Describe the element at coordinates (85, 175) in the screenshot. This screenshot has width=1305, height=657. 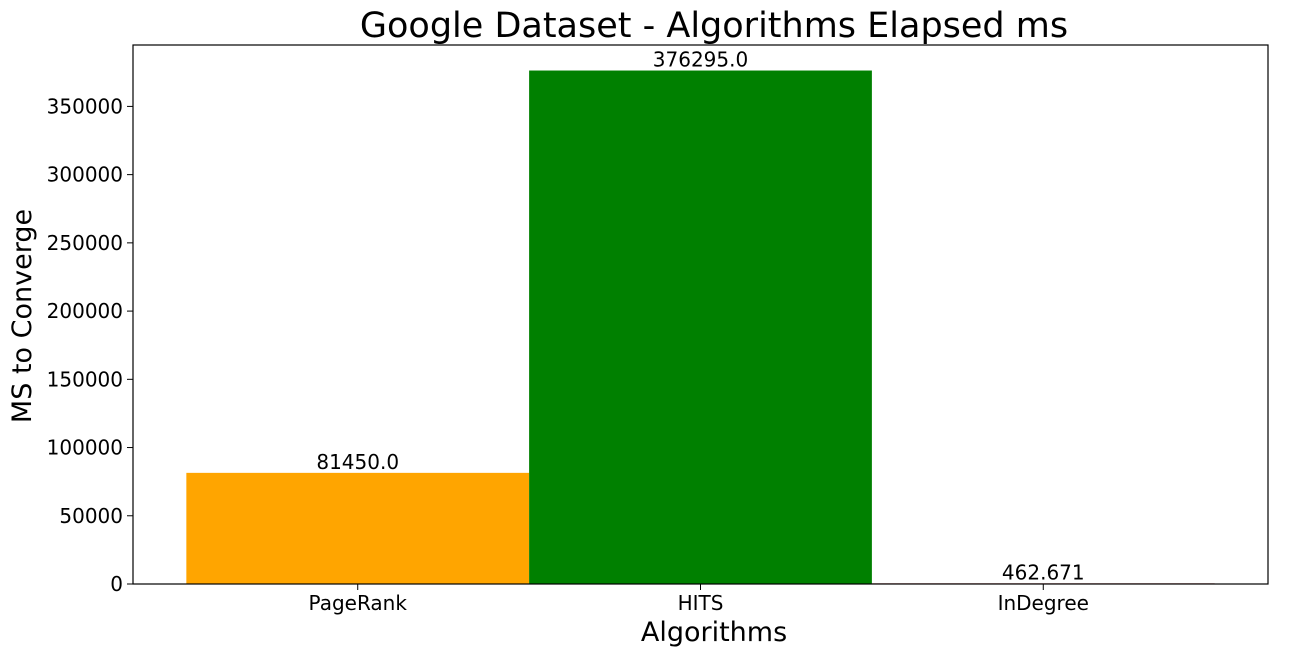
I see `y-tick-label: 300000` at that location.